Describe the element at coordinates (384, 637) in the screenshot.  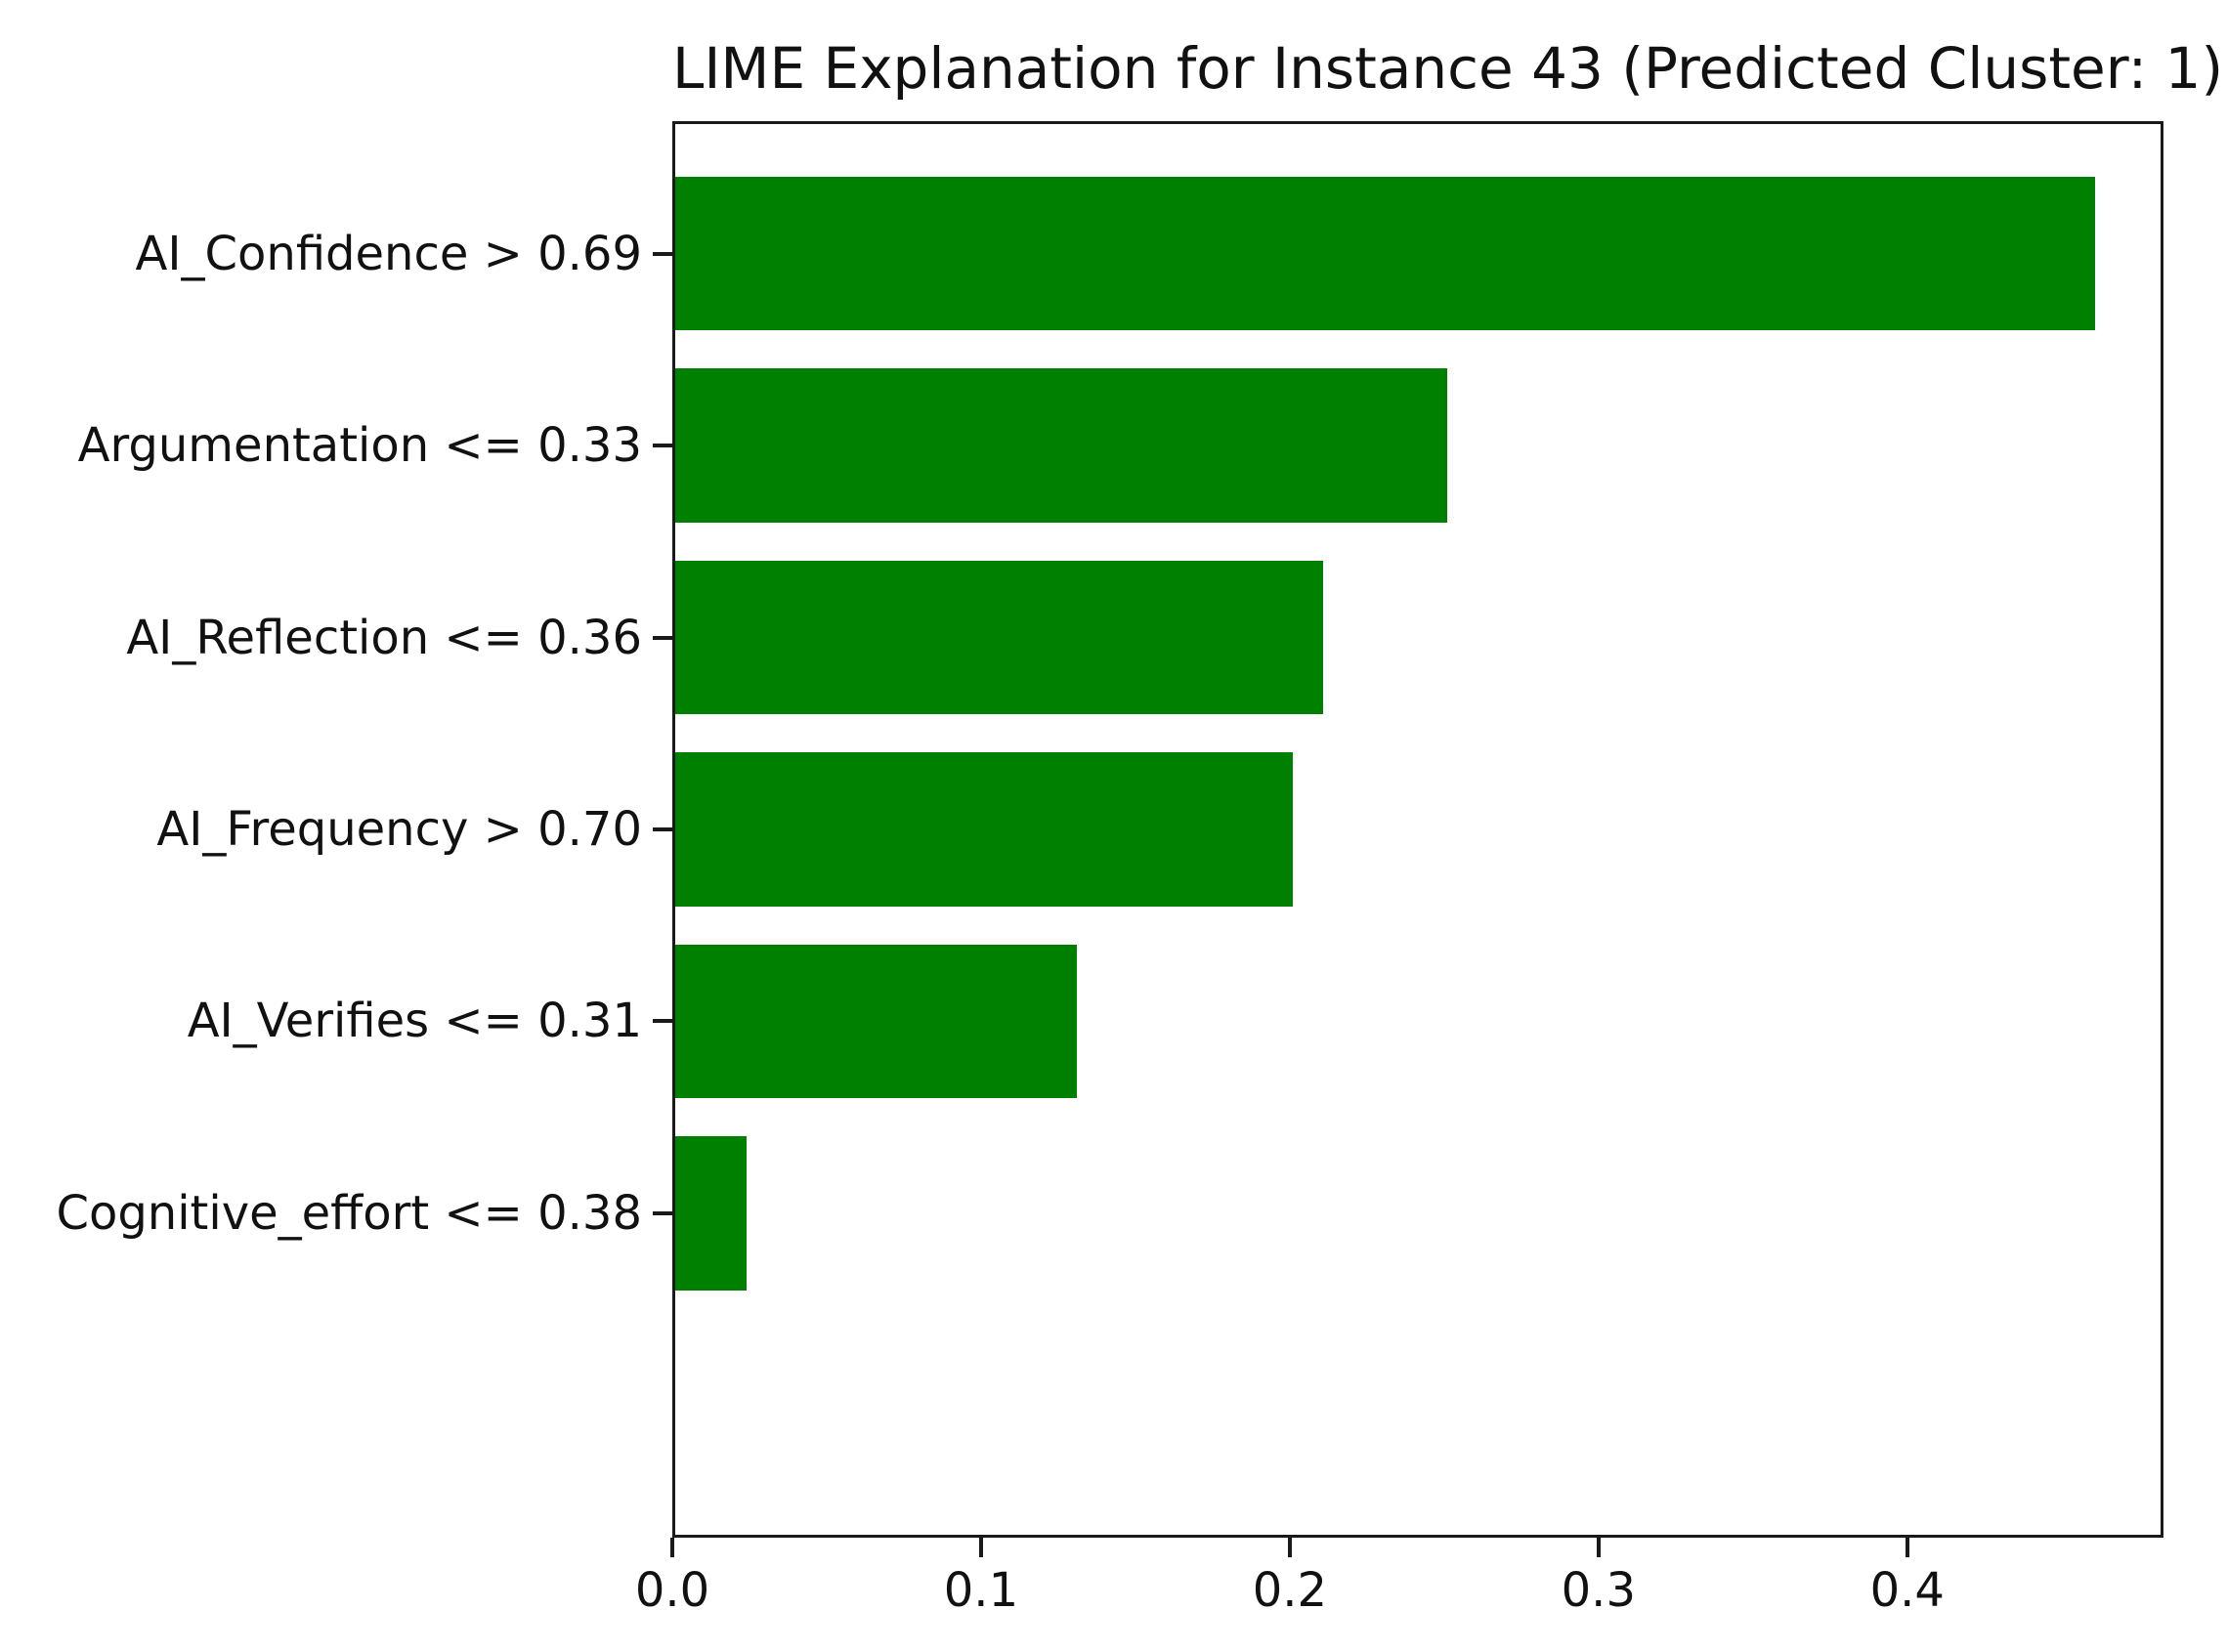
I see `y-tick-label: AI_Reflection <= 0.36` at that location.